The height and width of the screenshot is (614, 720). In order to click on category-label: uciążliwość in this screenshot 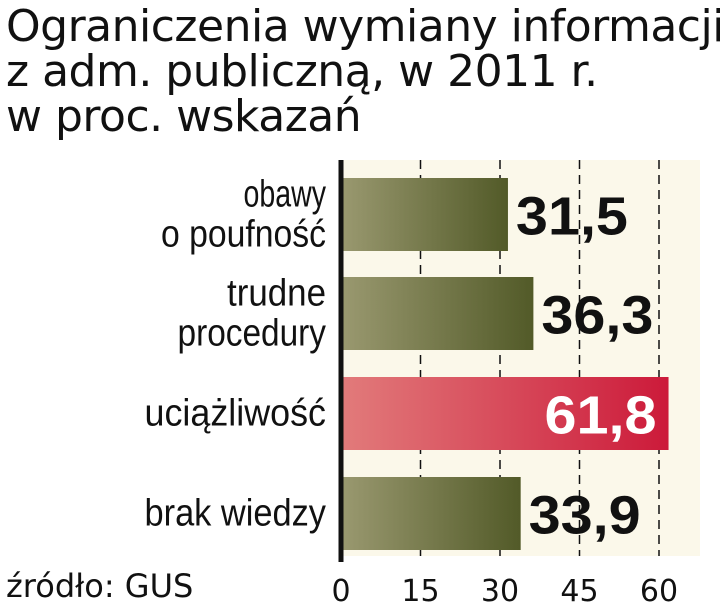, I will do `click(236, 414)`.